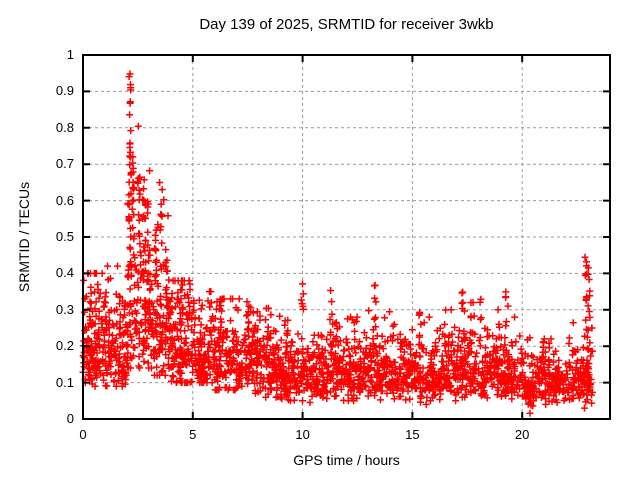 The height and width of the screenshot is (480, 640). I want to click on y-tick-label: 0.9, so click(64, 91).